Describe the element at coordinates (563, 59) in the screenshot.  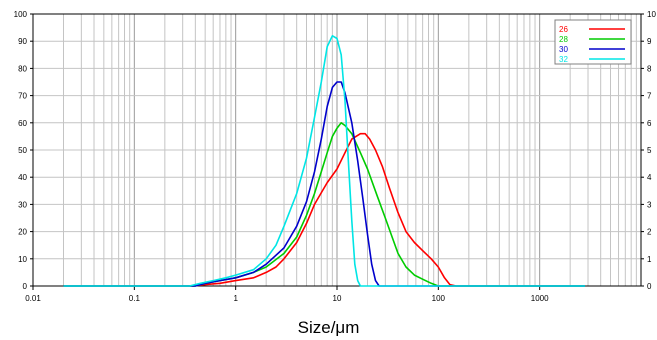
I see `legend-label-32: 32` at that location.